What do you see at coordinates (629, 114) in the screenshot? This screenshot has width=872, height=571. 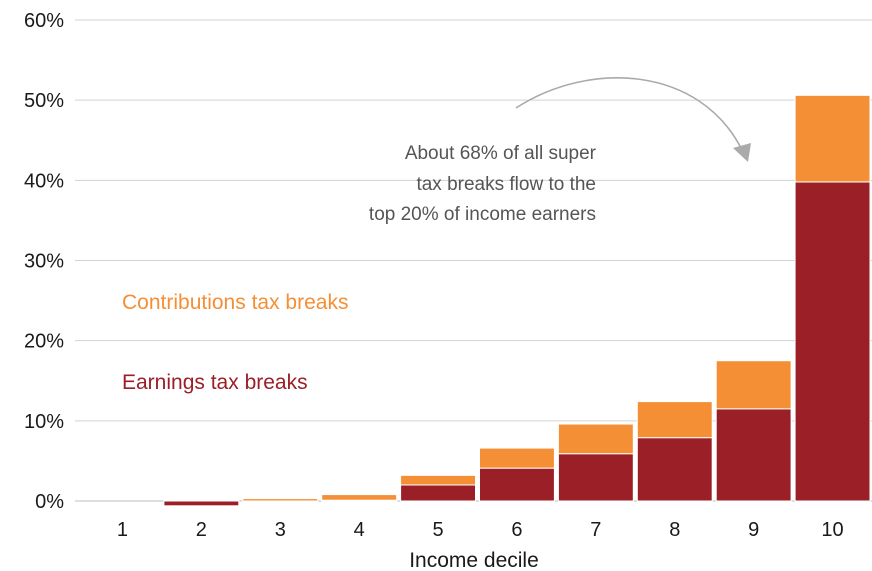 I see `annotation-arrow-curve` at bounding box center [629, 114].